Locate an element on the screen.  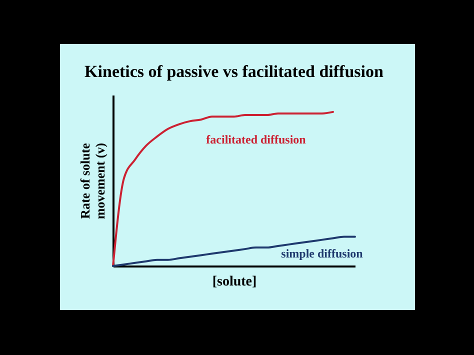
x-axis-title: [solute] is located at coordinates (234, 282).